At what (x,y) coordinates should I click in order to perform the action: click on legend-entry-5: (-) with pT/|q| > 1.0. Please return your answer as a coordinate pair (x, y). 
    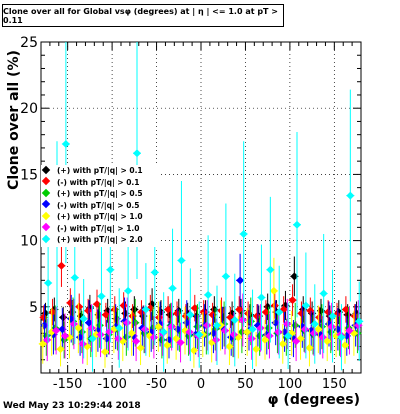
    Looking at the image, I should click on (90, 228).